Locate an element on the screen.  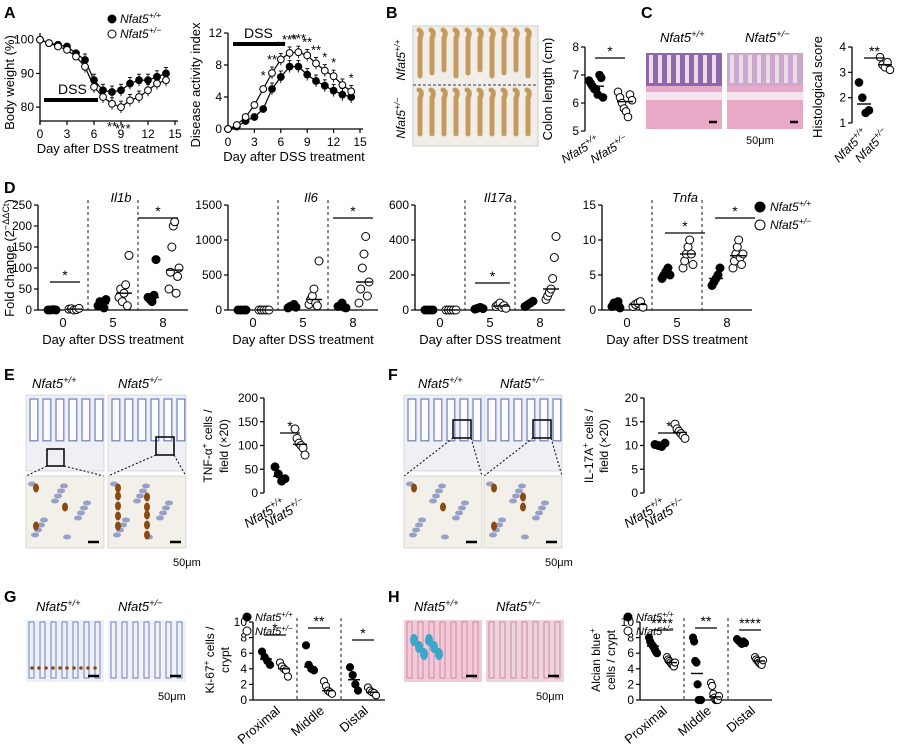
x-tick-label: 3 is located at coordinates (67, 134).